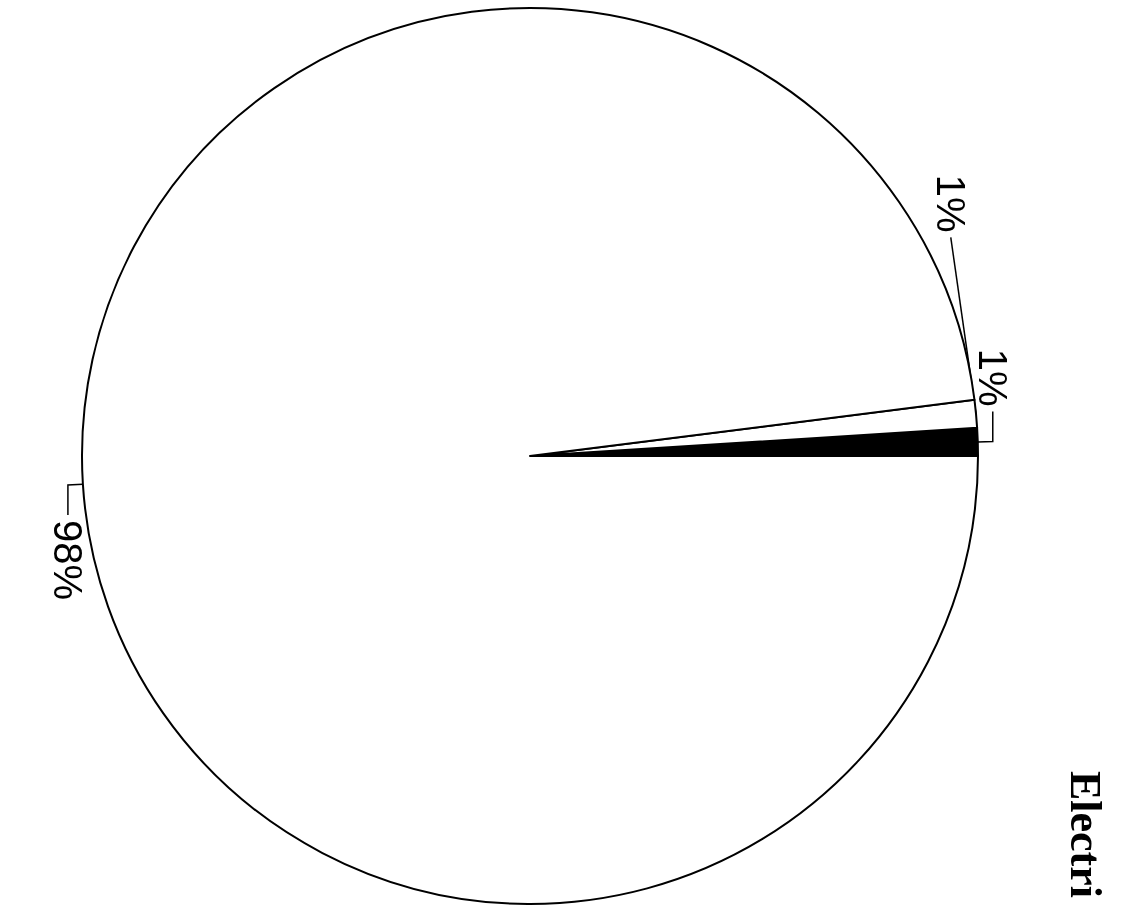 Image resolution: width=1122 pixels, height=913 pixels. I want to click on text: Electri, so click(1085, 834).